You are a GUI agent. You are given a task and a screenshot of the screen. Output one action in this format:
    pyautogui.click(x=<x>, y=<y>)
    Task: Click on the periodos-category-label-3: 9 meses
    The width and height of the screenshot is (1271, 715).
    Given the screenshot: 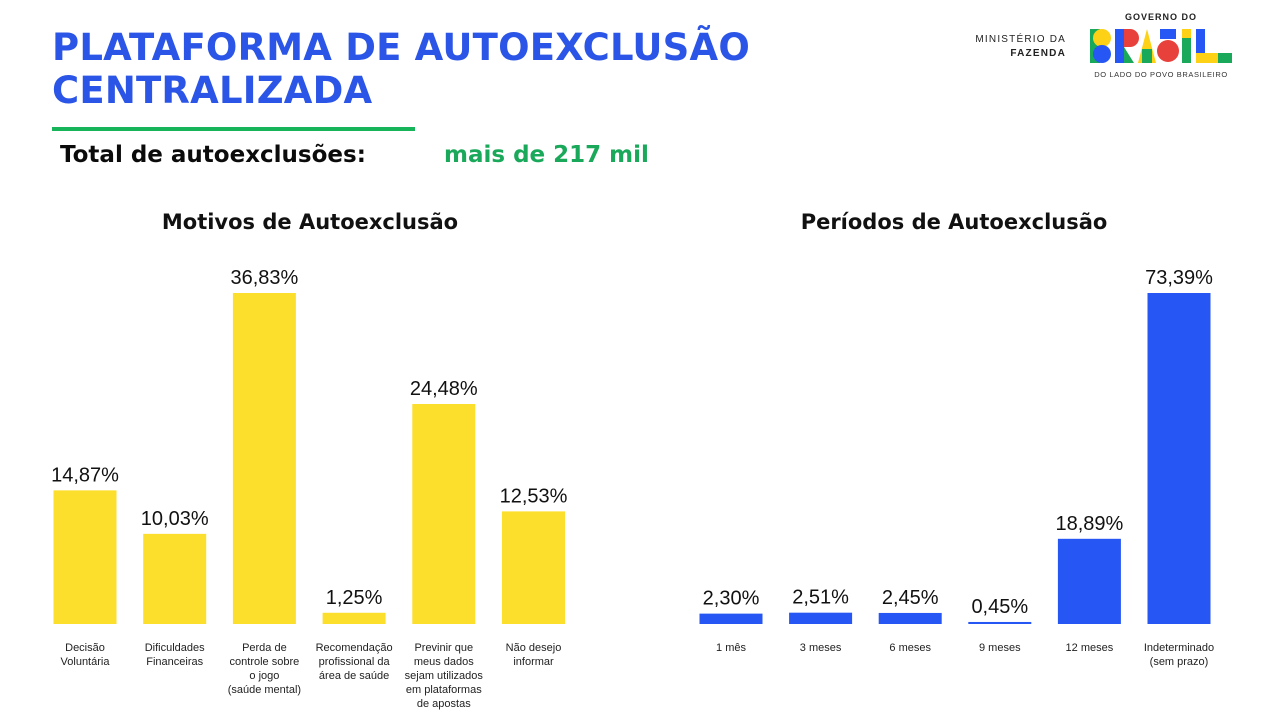 What is the action you would take?
    pyautogui.click(x=1000, y=648)
    